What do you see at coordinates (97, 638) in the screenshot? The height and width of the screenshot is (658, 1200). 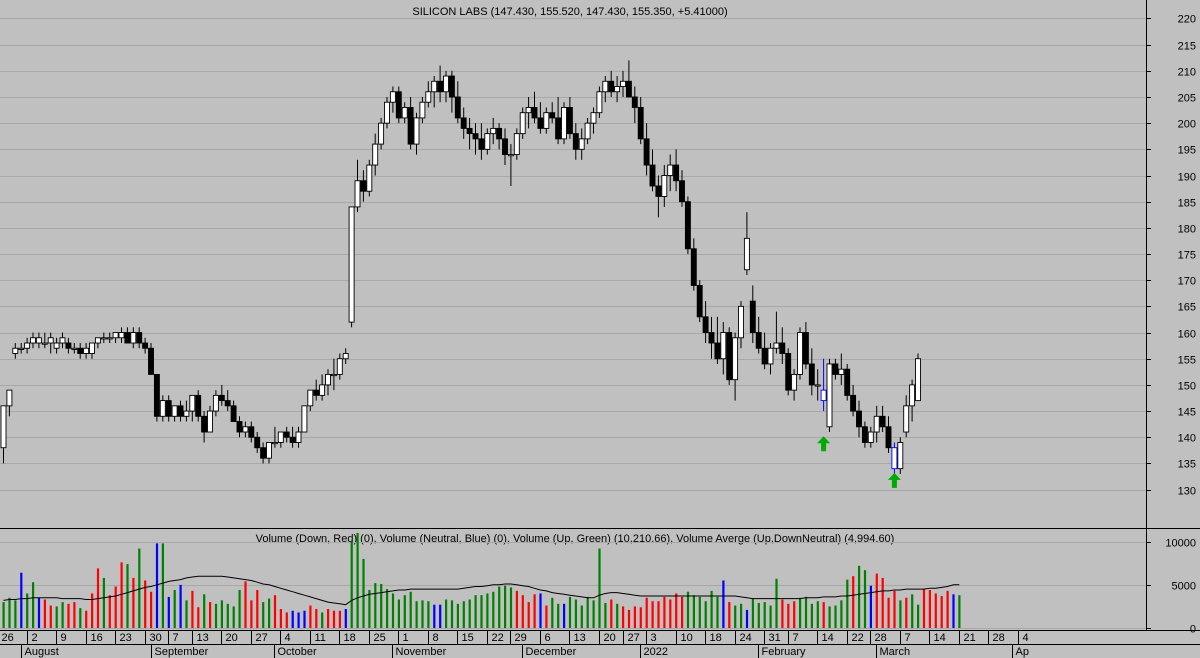 I see `day-tick-label: 16` at bounding box center [97, 638].